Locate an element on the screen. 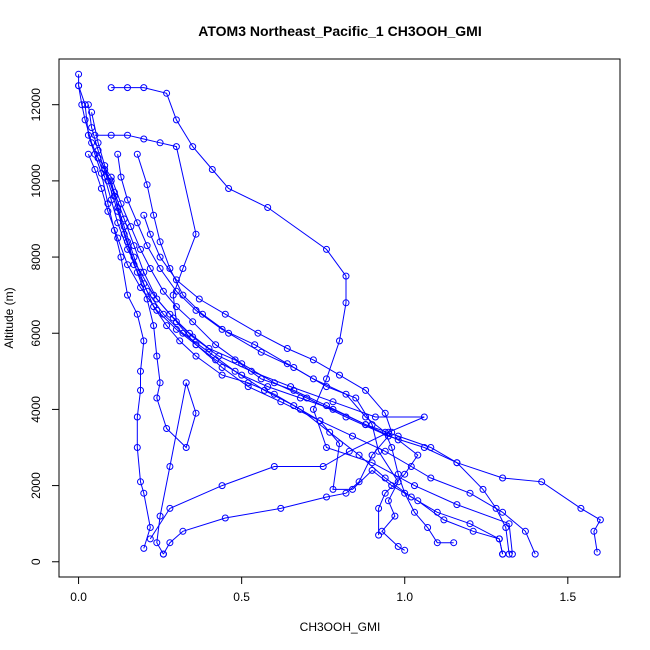 Image resolution: width=650 pixels, height=650 pixels. y-tick-label: 12000 is located at coordinates (36, 105).